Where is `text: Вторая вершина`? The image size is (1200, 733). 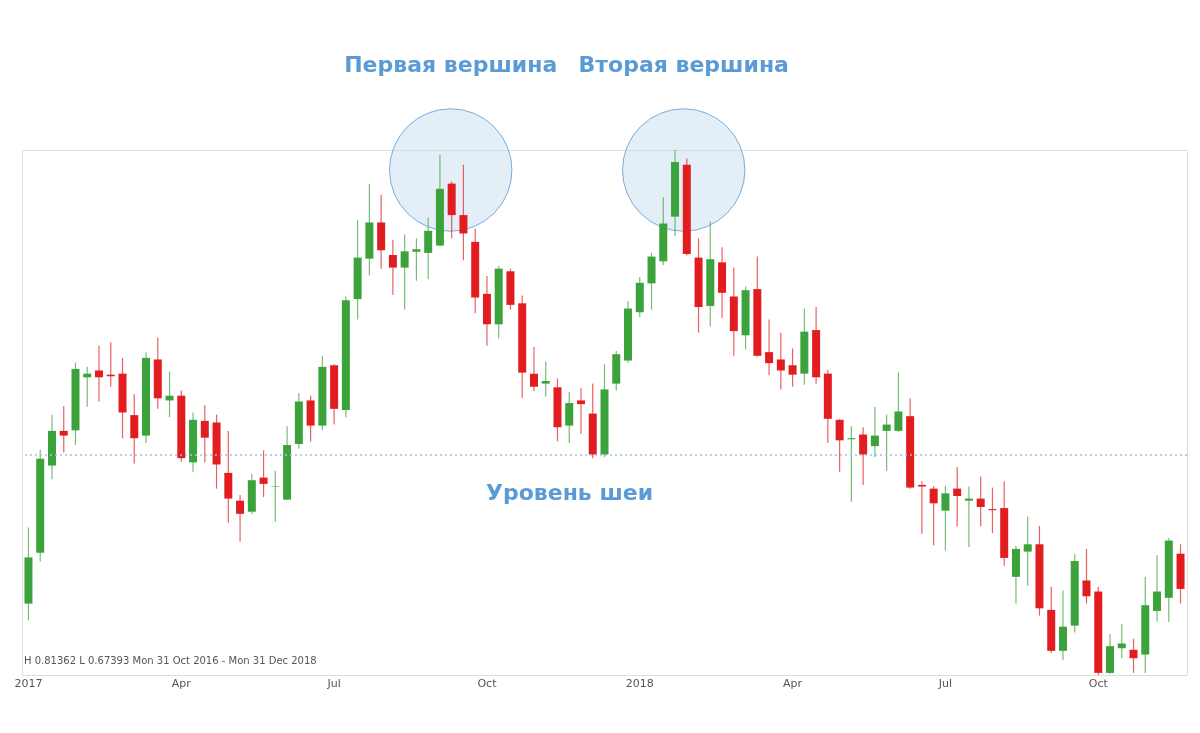
text: Вторая вершина is located at coordinates (683, 64).